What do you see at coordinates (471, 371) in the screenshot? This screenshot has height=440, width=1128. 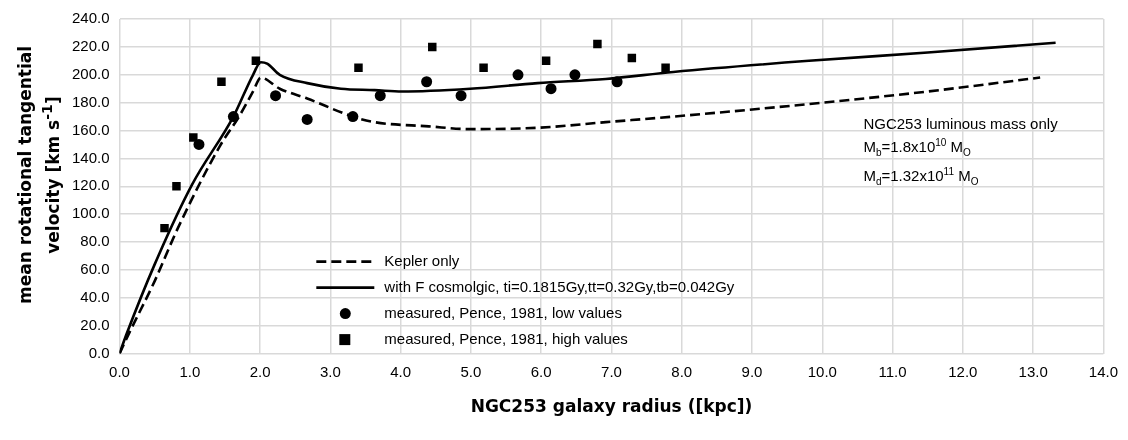 I see `x-tick-label: 5.0` at bounding box center [471, 371].